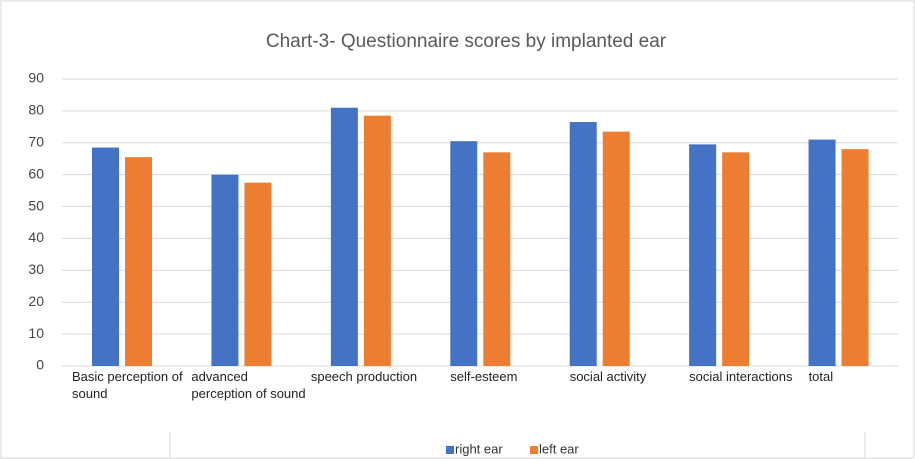 This screenshot has width=915, height=459. What do you see at coordinates (484, 376) in the screenshot?
I see `x-tick-label: self-esteem` at bounding box center [484, 376].